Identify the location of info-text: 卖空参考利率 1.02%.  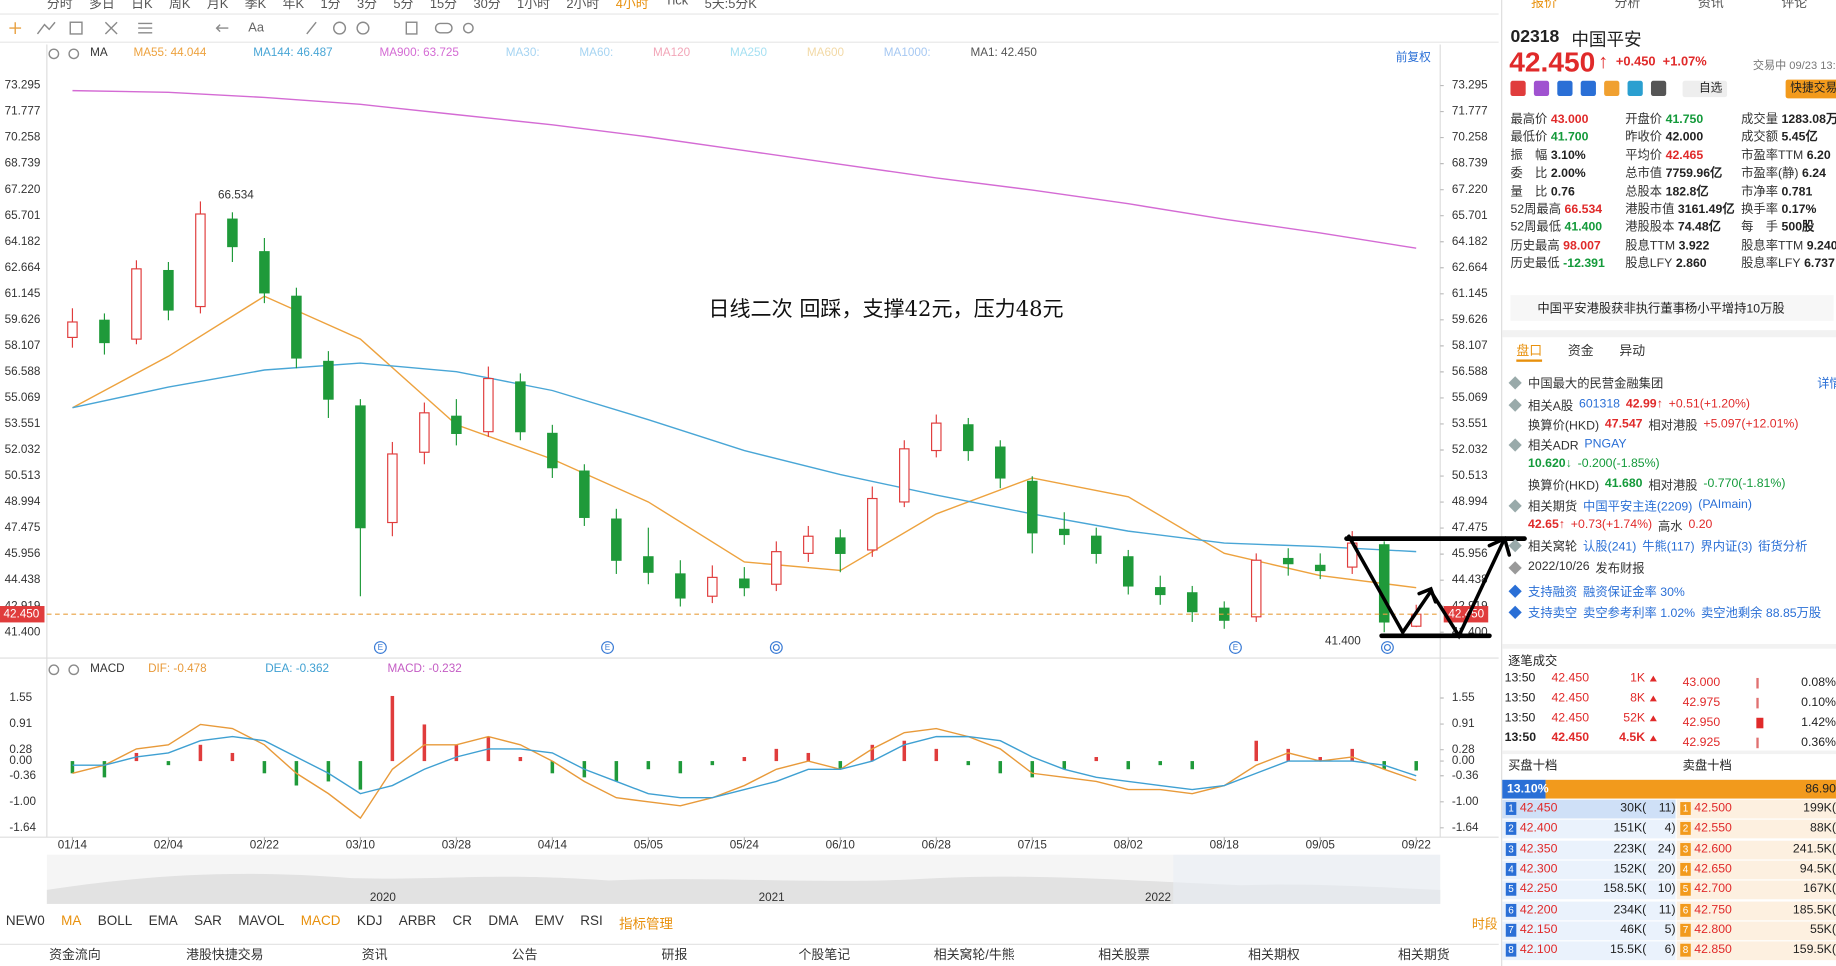
(1639, 613).